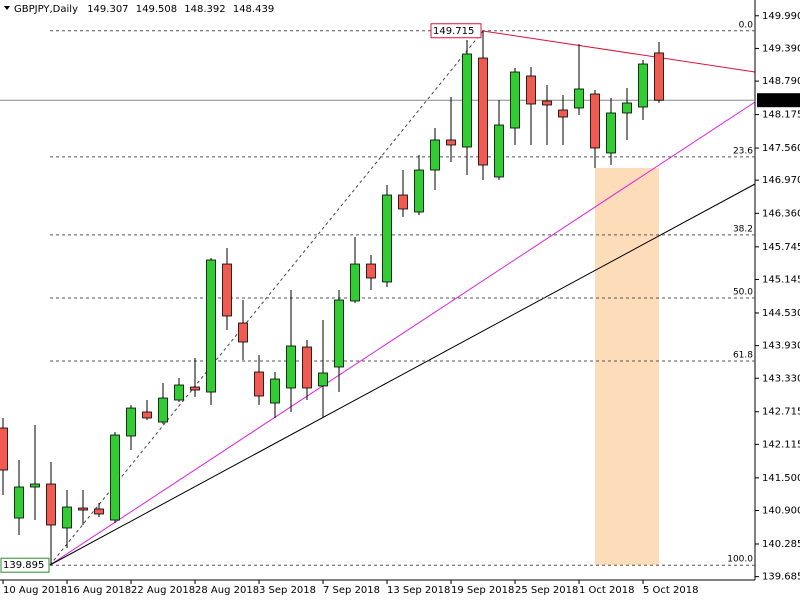 This screenshot has width=800, height=600. What do you see at coordinates (781, 247) in the screenshot?
I see `y-tick-label: 145.745` at bounding box center [781, 247].